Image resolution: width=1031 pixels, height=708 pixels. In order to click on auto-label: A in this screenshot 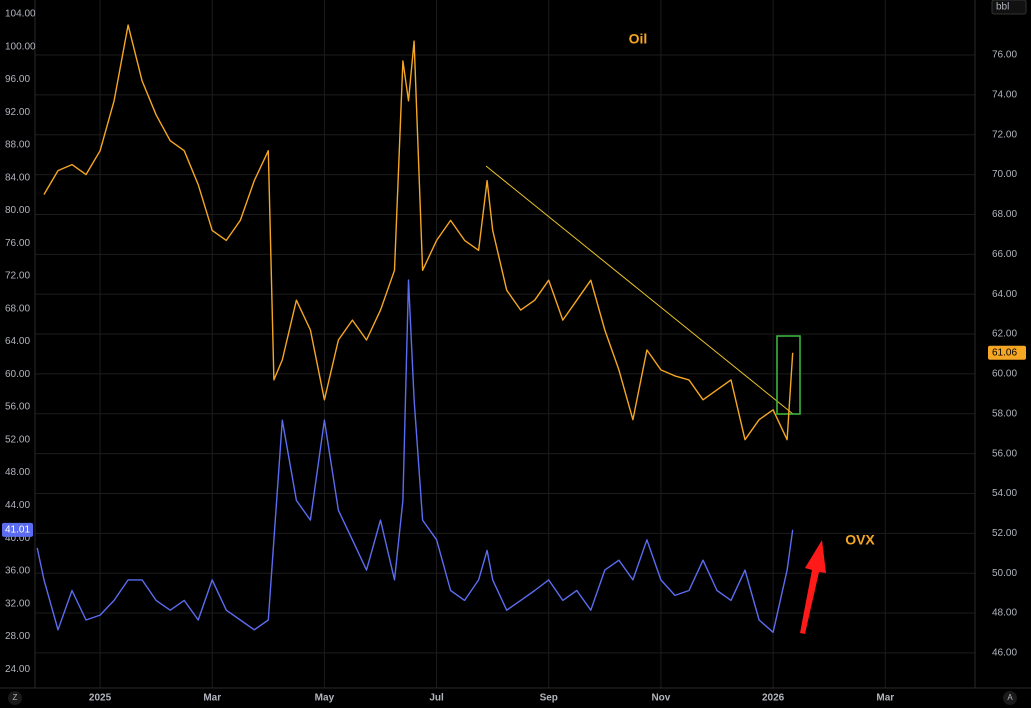, I will do `click(1010, 697)`.